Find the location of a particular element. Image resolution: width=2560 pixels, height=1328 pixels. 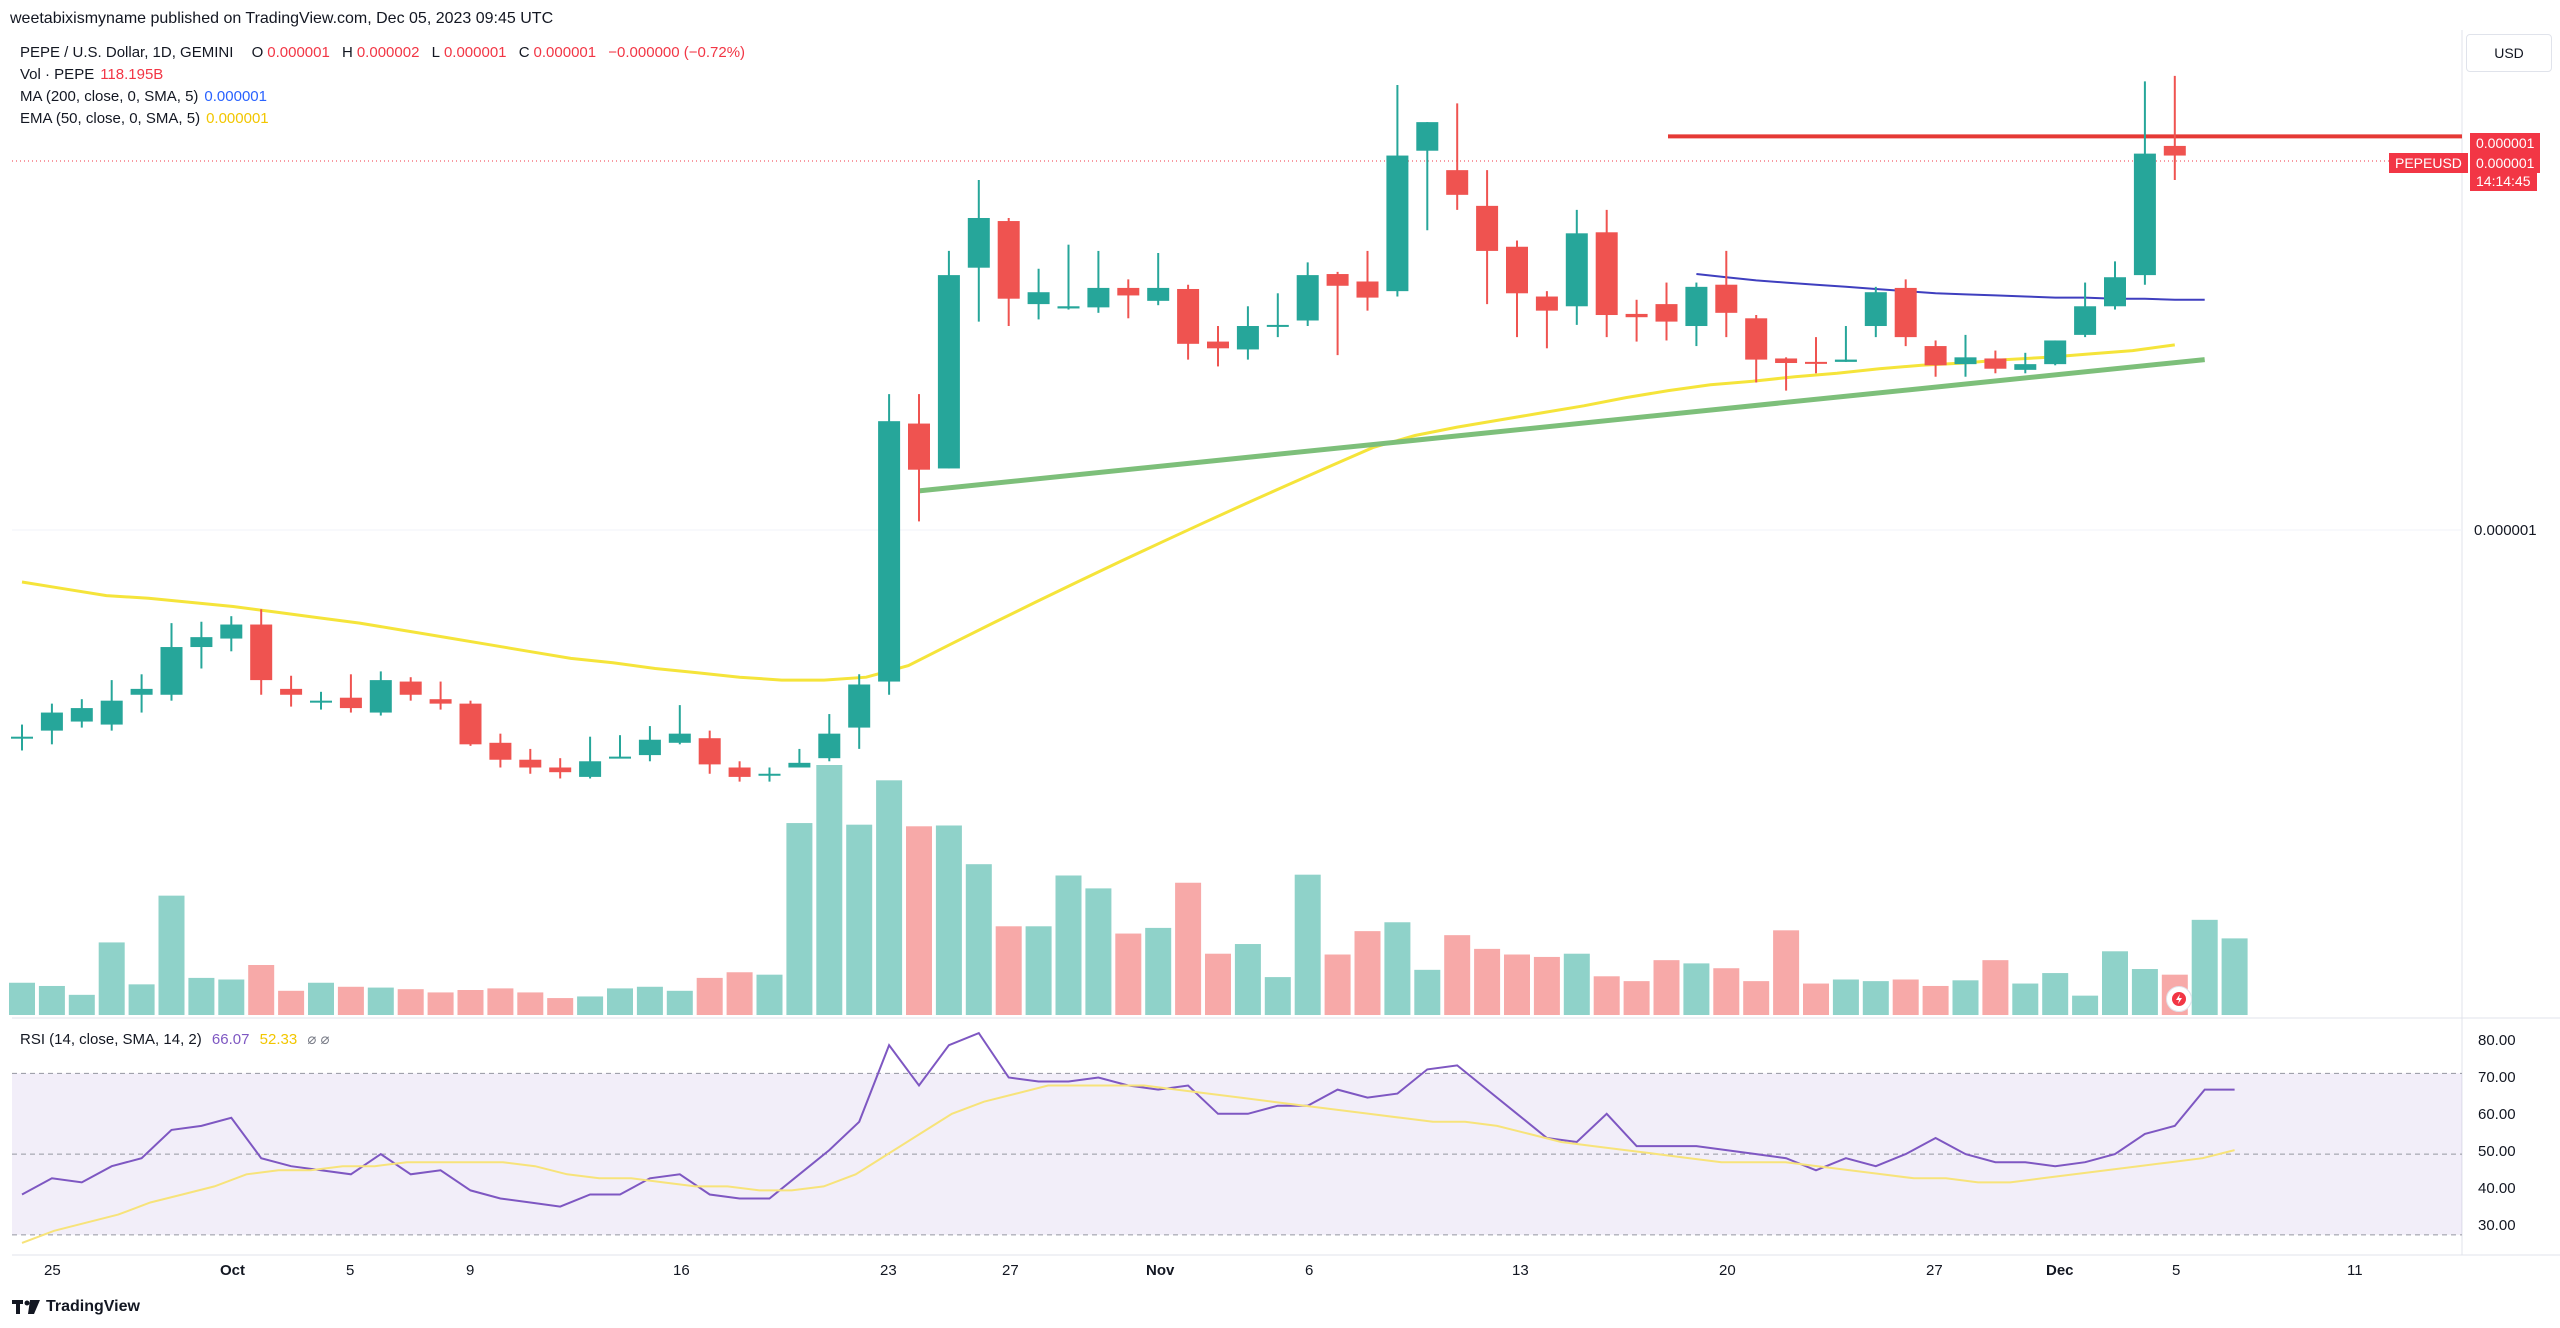

time-label: Nov is located at coordinates (1160, 1270).